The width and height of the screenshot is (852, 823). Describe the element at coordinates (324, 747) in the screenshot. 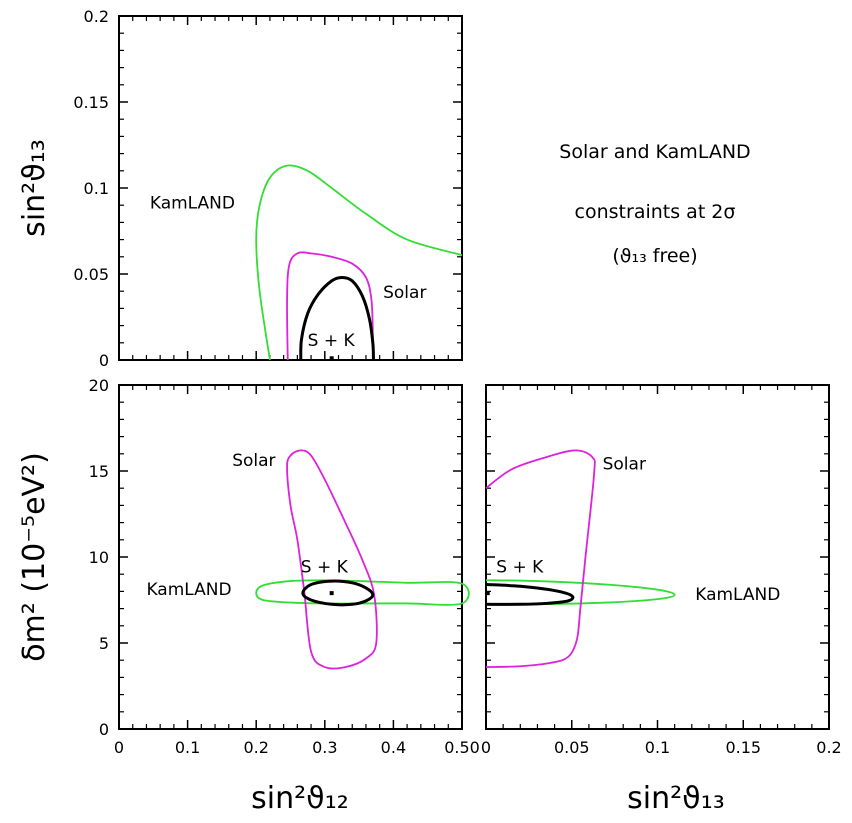

I see `x-tick-label: 0.3` at that location.